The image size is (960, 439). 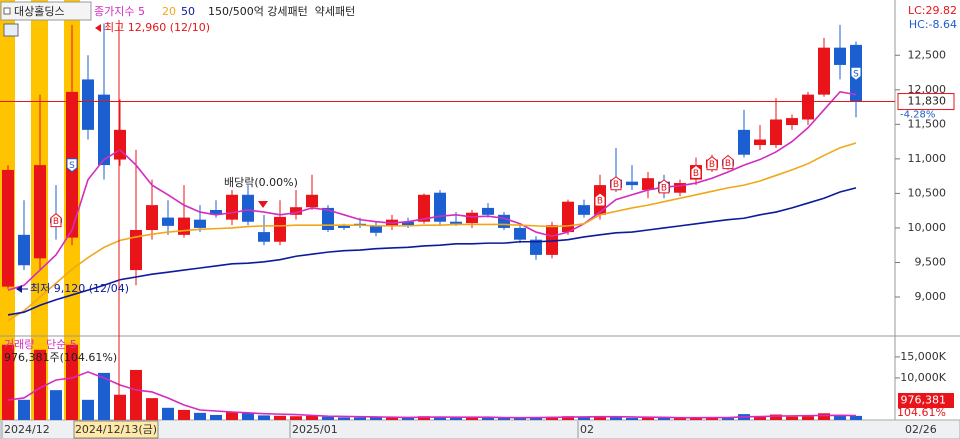 What do you see at coordinates (7, 11) in the screenshot?
I see `symbol-icon` at bounding box center [7, 11].